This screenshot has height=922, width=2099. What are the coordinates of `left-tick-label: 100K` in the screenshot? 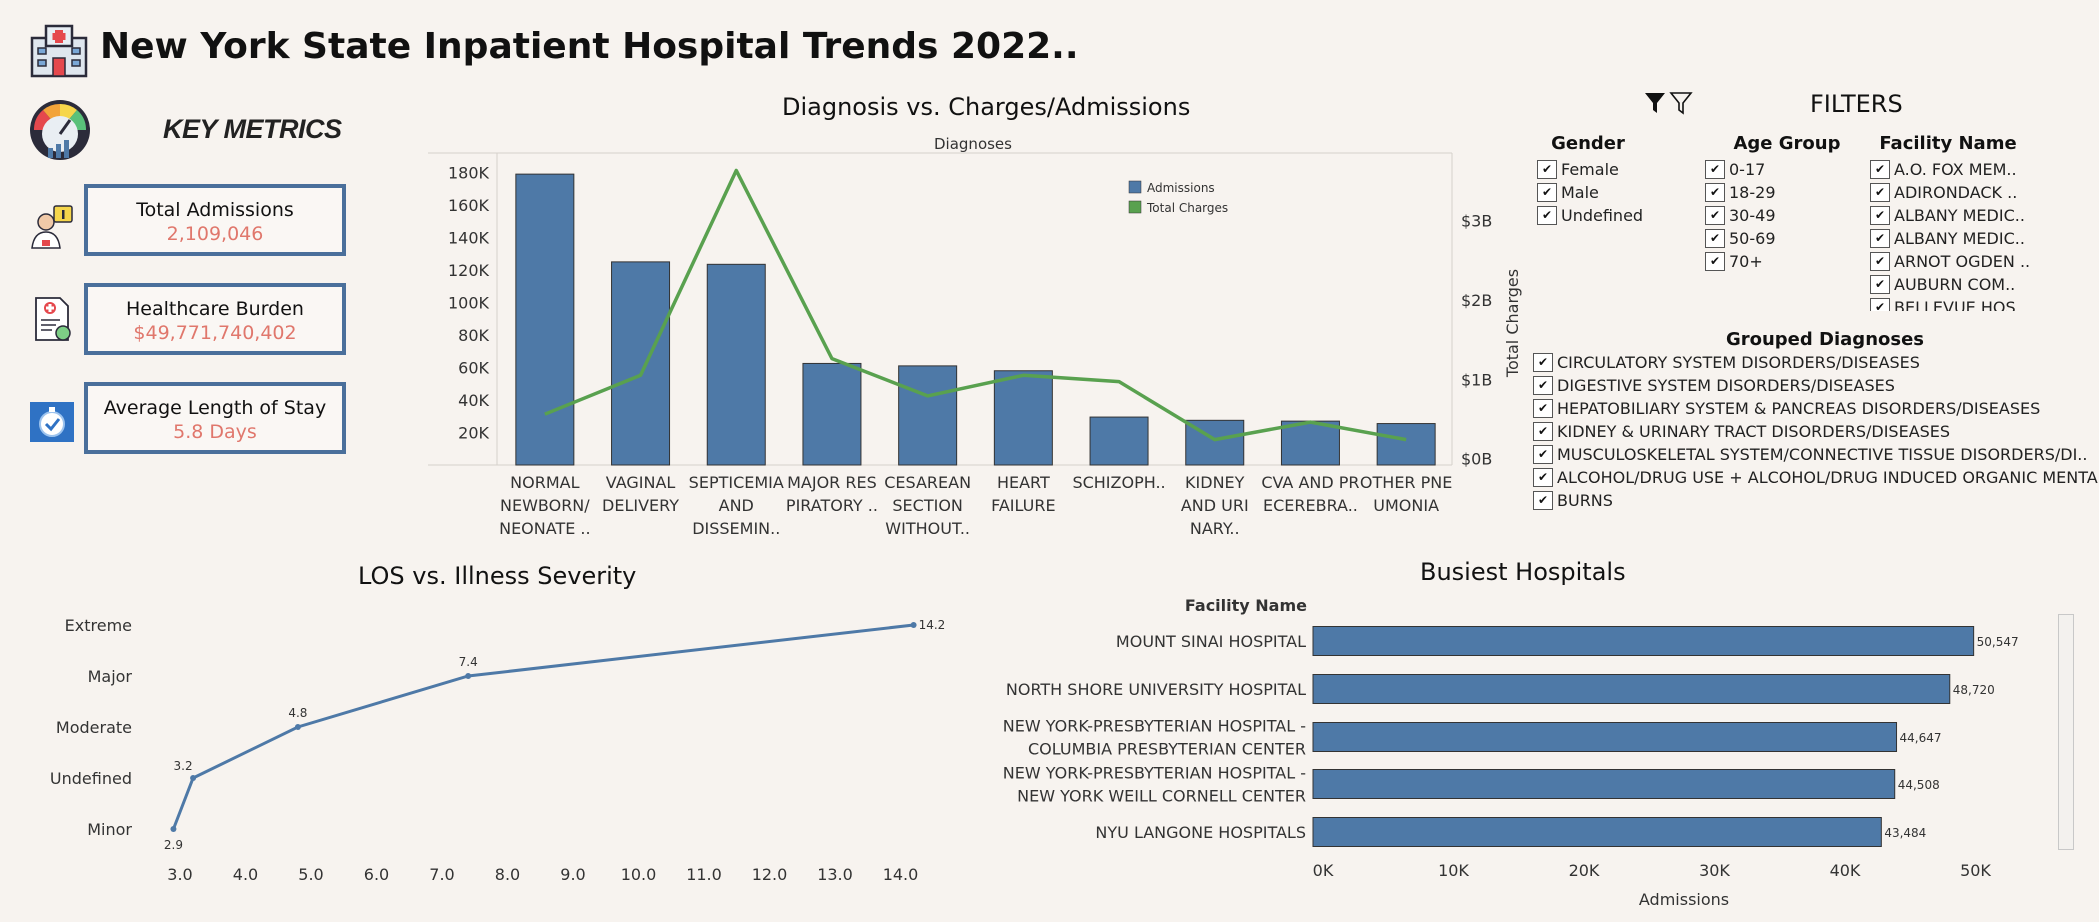 It's located at (469, 303).